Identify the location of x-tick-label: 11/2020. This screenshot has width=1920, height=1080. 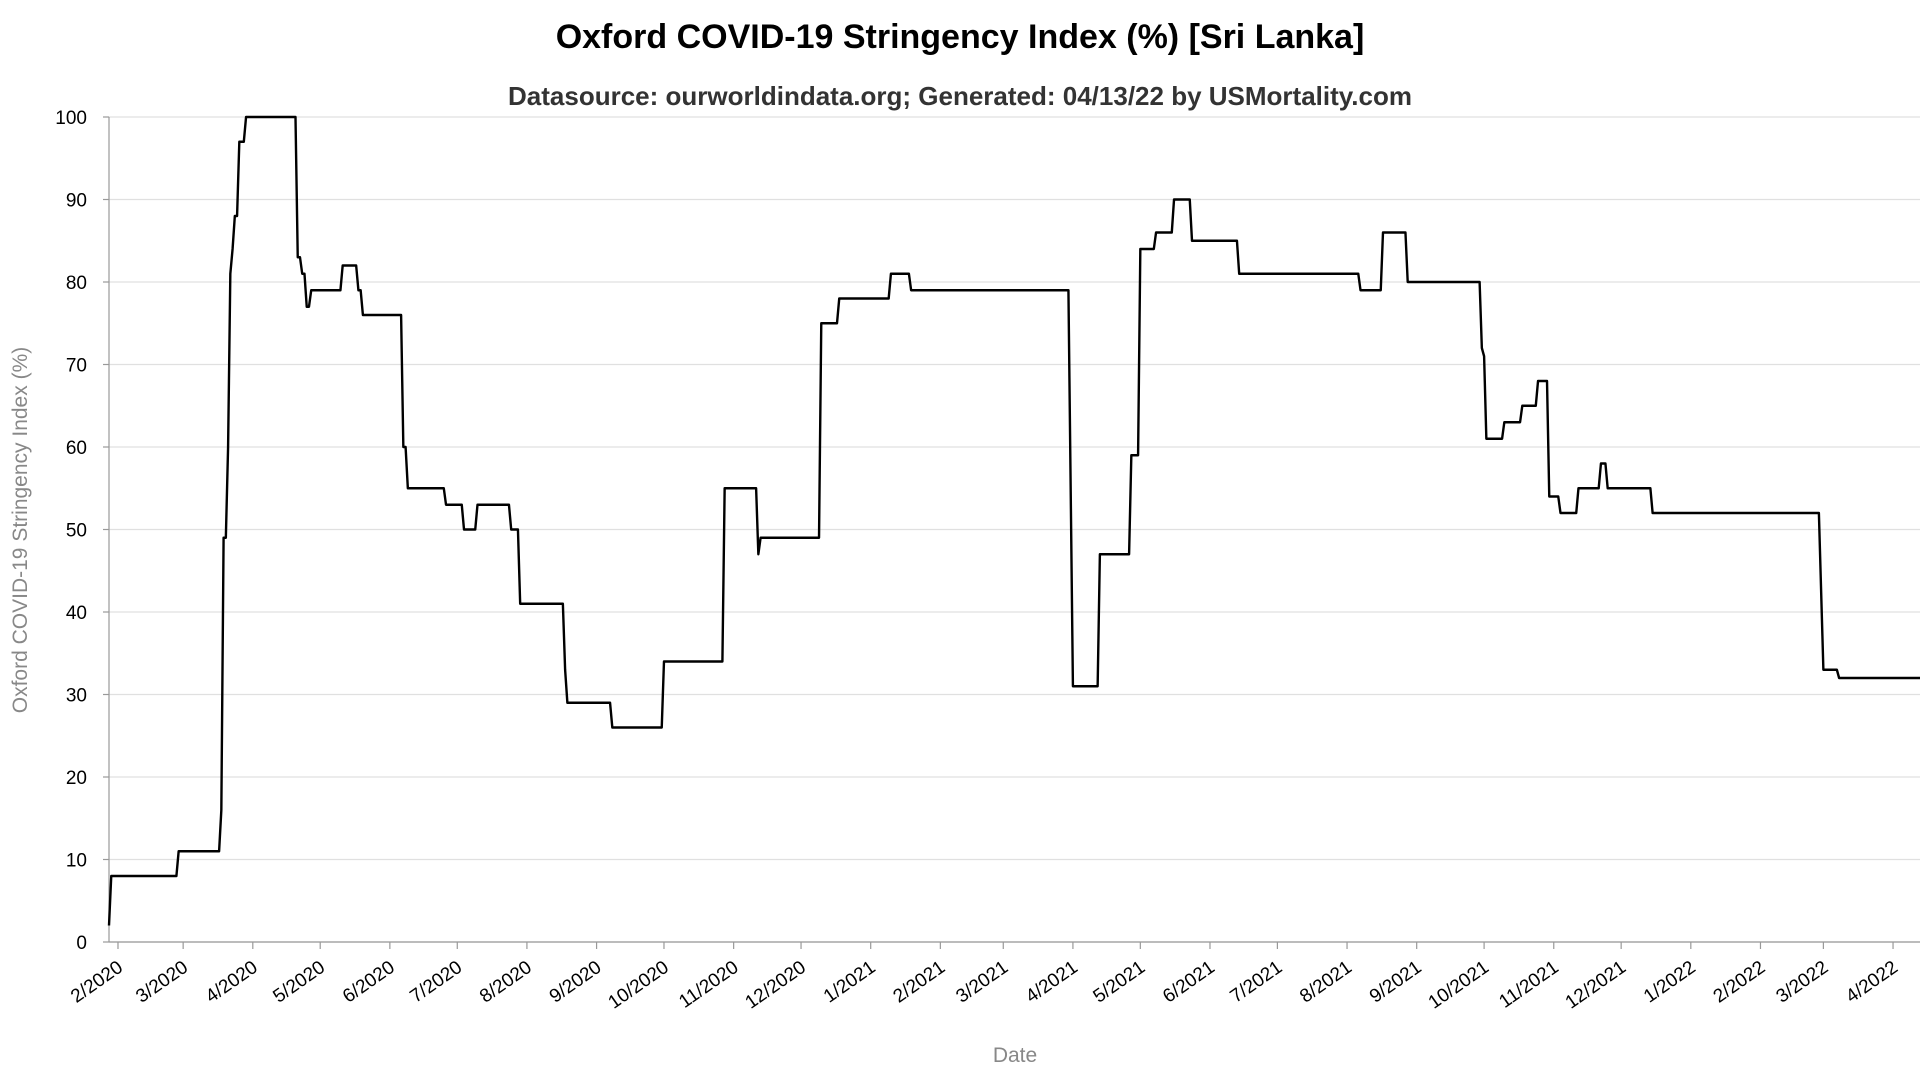
(708, 985).